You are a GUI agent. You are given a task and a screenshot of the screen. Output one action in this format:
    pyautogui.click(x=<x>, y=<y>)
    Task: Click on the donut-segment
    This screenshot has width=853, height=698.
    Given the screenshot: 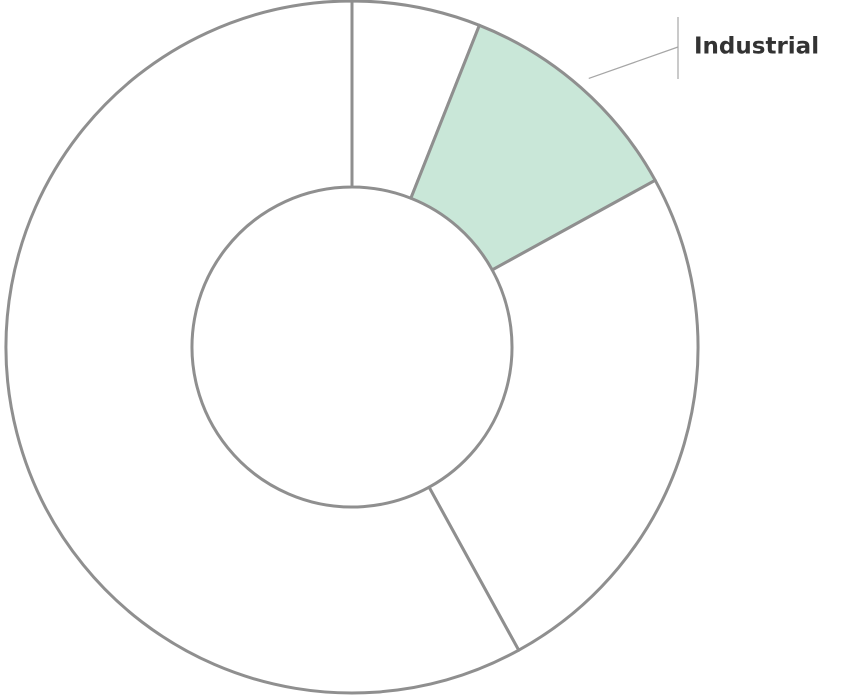 What is the action you would take?
    pyautogui.click(x=533, y=147)
    